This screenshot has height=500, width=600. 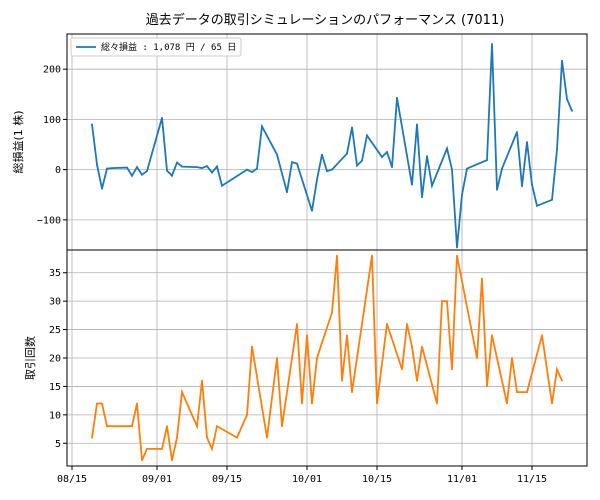 I want to click on trades-y-tick-label: 35, so click(x=55, y=273).